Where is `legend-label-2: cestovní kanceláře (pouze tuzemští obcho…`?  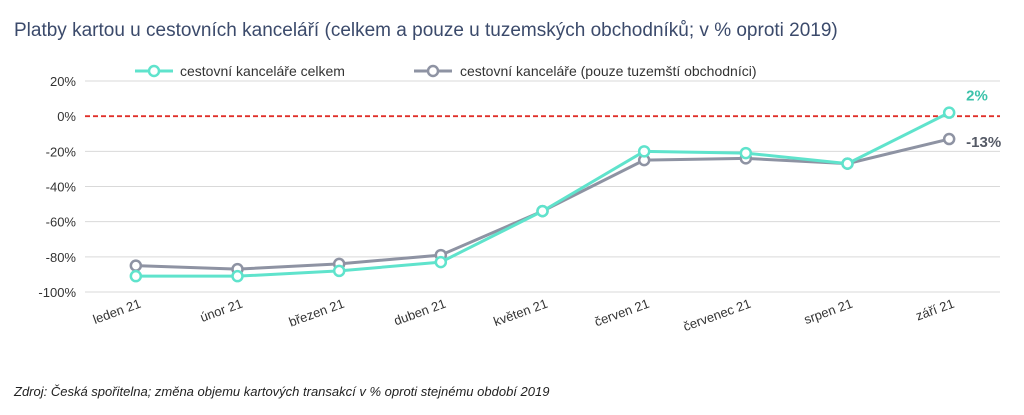 legend-label-2: cestovní kanceláře (pouze tuzemští obcho… is located at coordinates (608, 71).